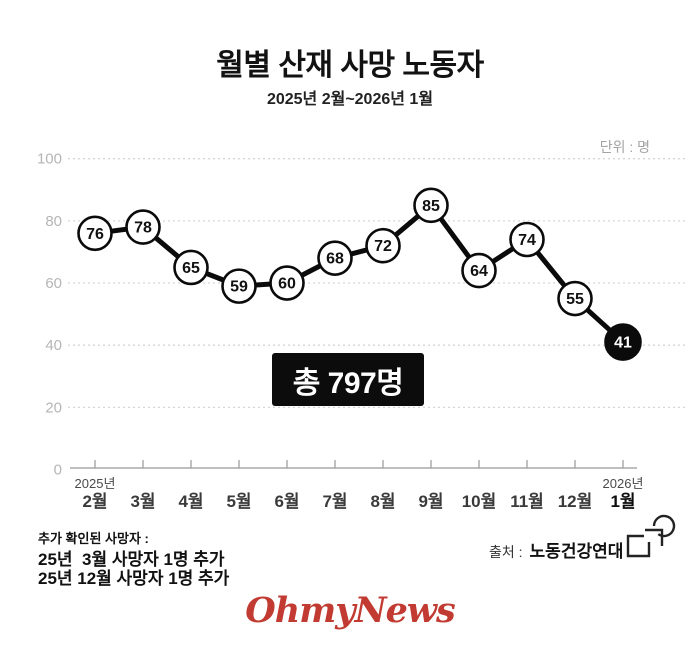 Image resolution: width=700 pixels, height=672 pixels. What do you see at coordinates (527, 501) in the screenshot?
I see `x-axis-label: 11월` at bounding box center [527, 501].